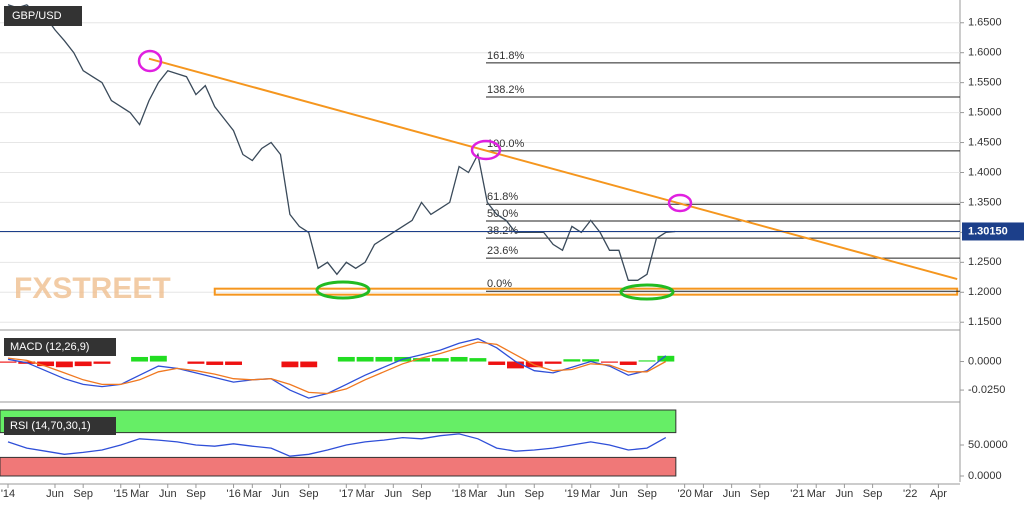 The width and height of the screenshot is (1032, 505). I want to click on y-tick-label: 1.4500, so click(985, 142).